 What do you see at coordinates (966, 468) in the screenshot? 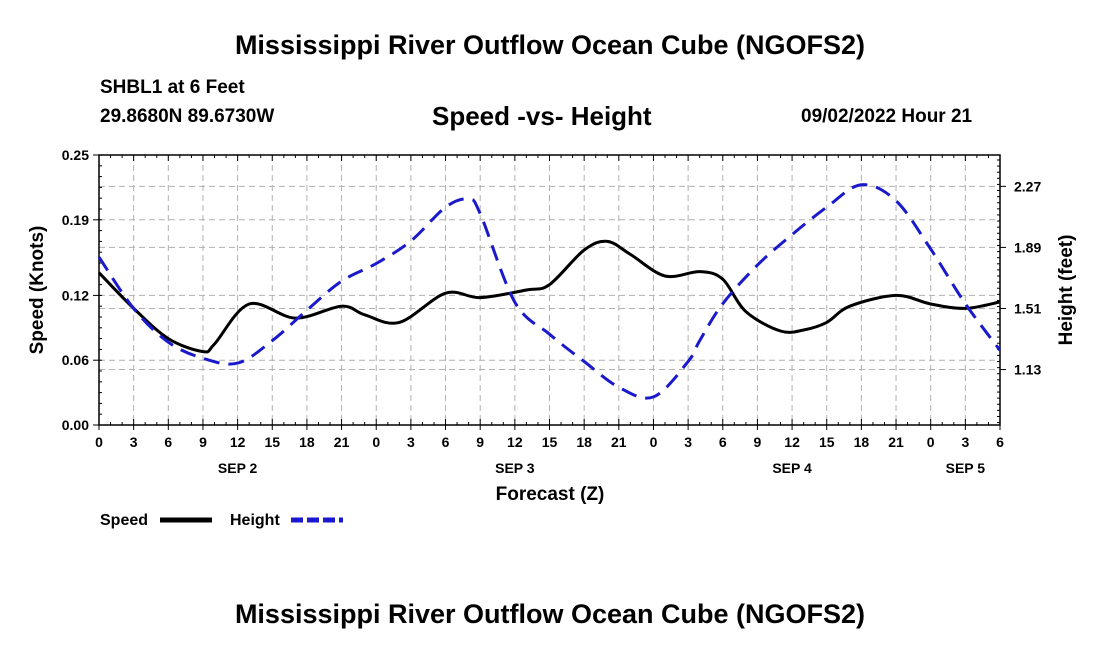
I see `date-label: SEP 5` at bounding box center [966, 468].